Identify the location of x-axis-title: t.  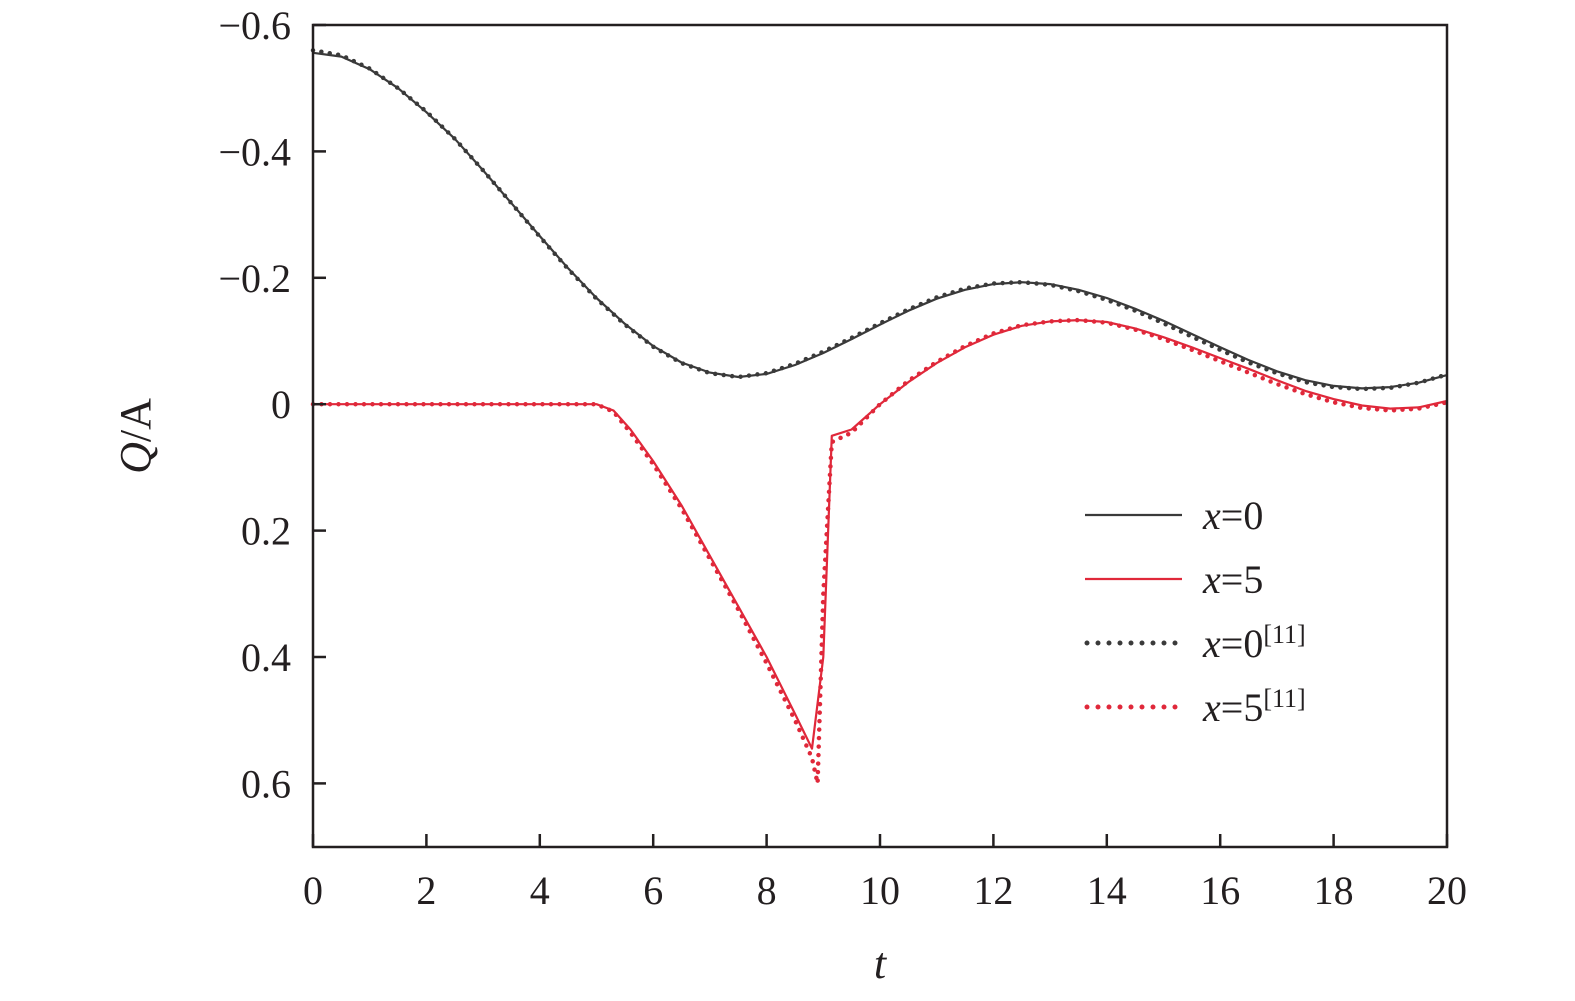
(881, 963).